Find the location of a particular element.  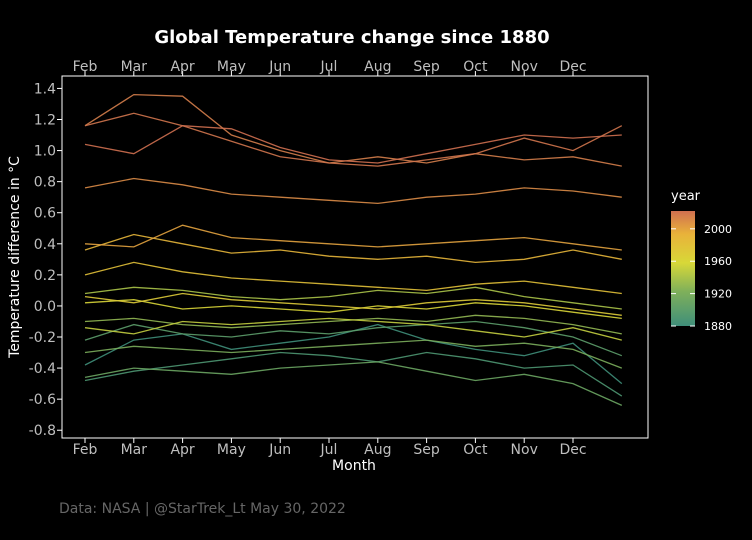

x-top-tick-label: Jun is located at coordinates (279, 67).